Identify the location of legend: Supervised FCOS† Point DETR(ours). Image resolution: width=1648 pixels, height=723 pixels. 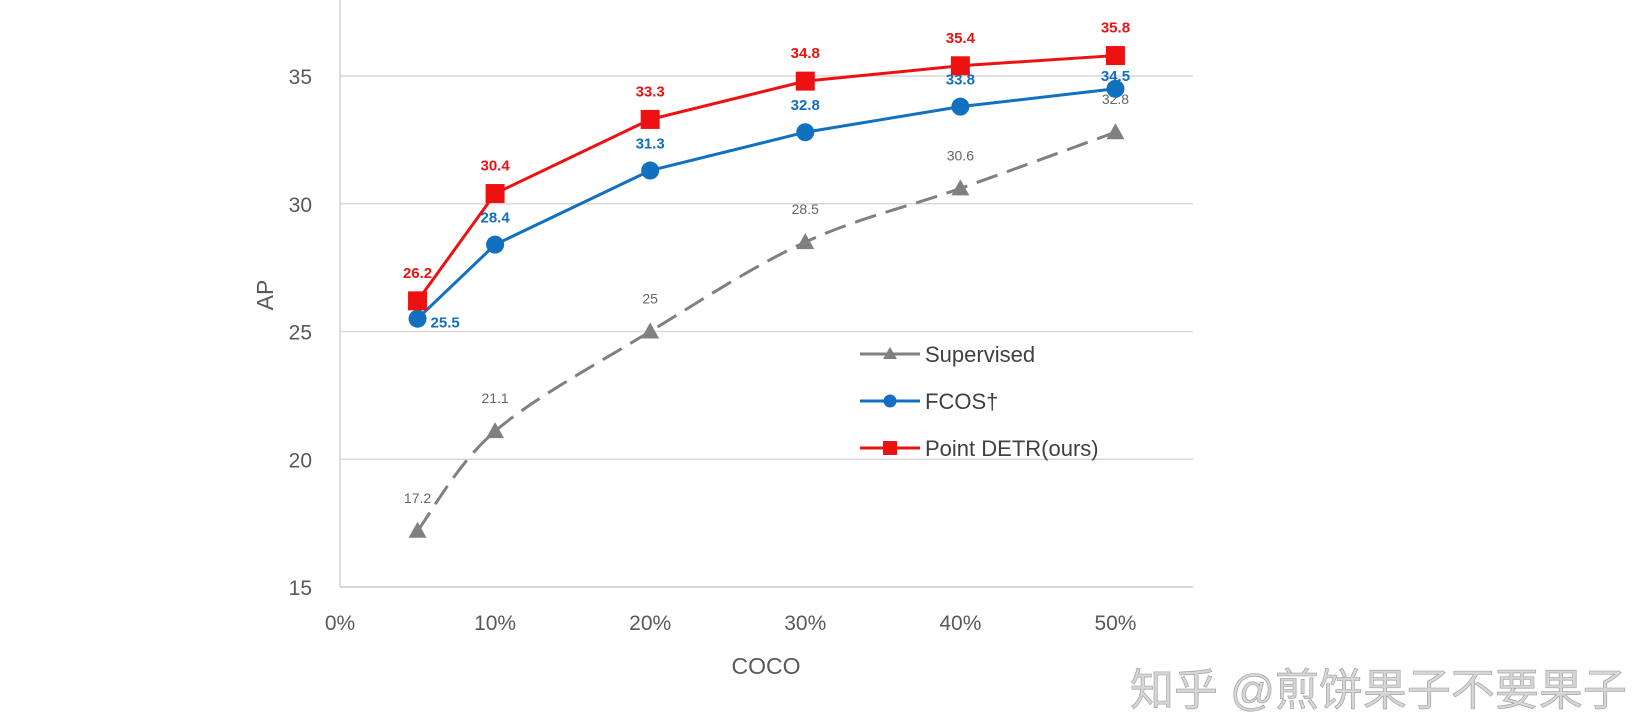
(979, 401).